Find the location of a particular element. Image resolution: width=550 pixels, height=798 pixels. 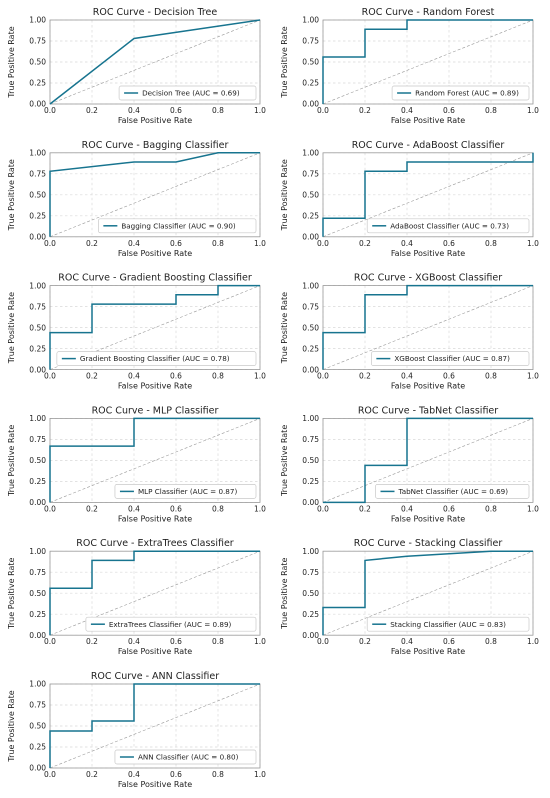

legend-label: MLP Classifier (AUC = 0.87) is located at coordinates (188, 491).